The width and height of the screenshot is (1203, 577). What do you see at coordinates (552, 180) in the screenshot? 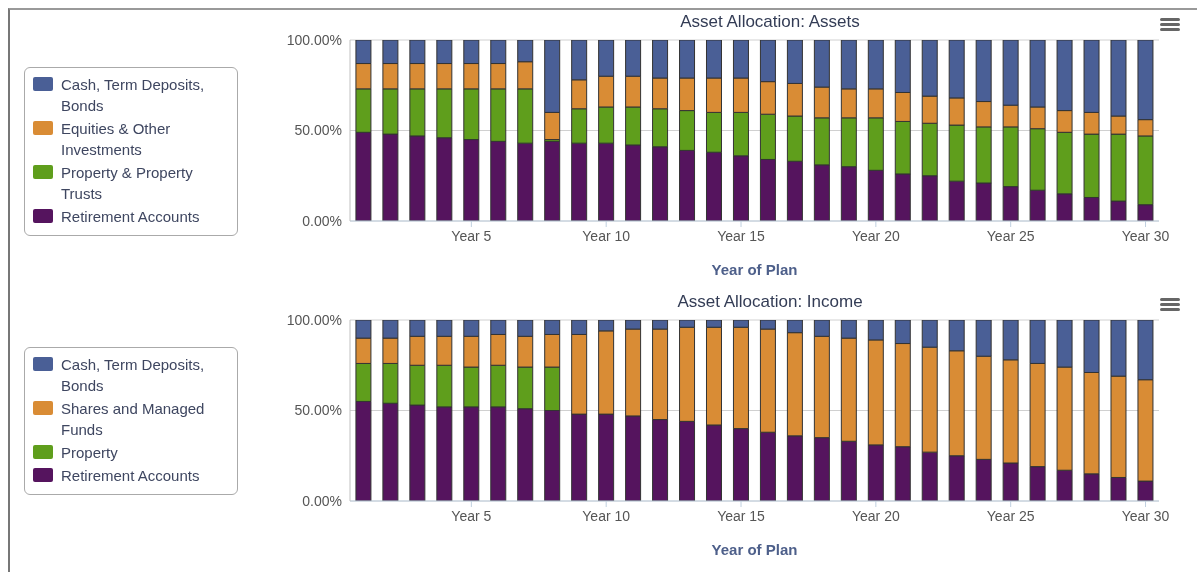
I see `bar` at bounding box center [552, 180].